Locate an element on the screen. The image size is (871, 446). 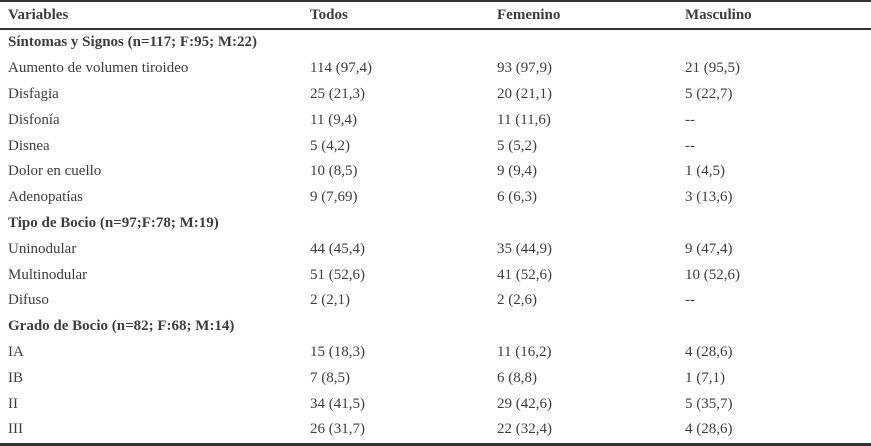
cell-variable: Uninodular is located at coordinates (42, 248).